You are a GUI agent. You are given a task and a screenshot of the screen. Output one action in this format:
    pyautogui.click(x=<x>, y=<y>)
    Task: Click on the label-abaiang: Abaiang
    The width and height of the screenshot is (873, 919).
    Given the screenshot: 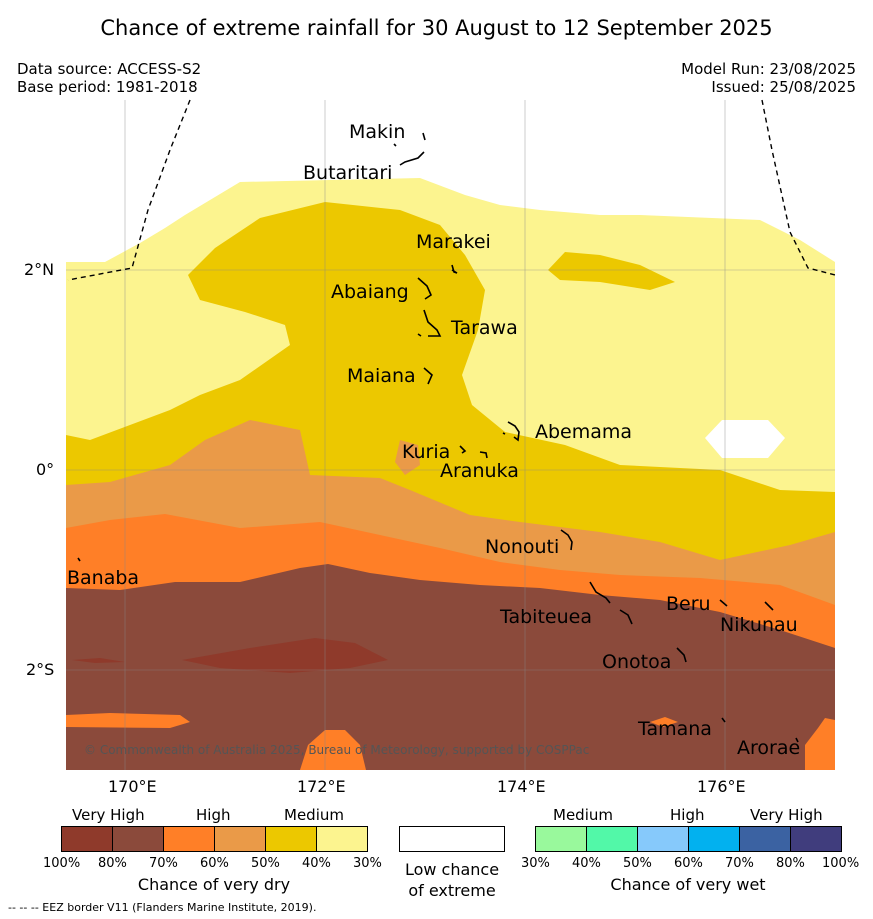 What is the action you would take?
    pyautogui.click(x=370, y=292)
    